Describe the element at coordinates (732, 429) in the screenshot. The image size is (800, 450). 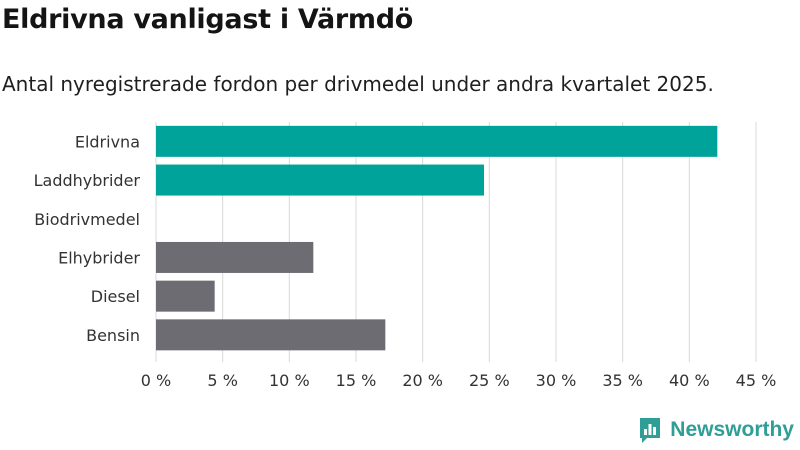
I see `brand-name: Newsworthy` at that location.